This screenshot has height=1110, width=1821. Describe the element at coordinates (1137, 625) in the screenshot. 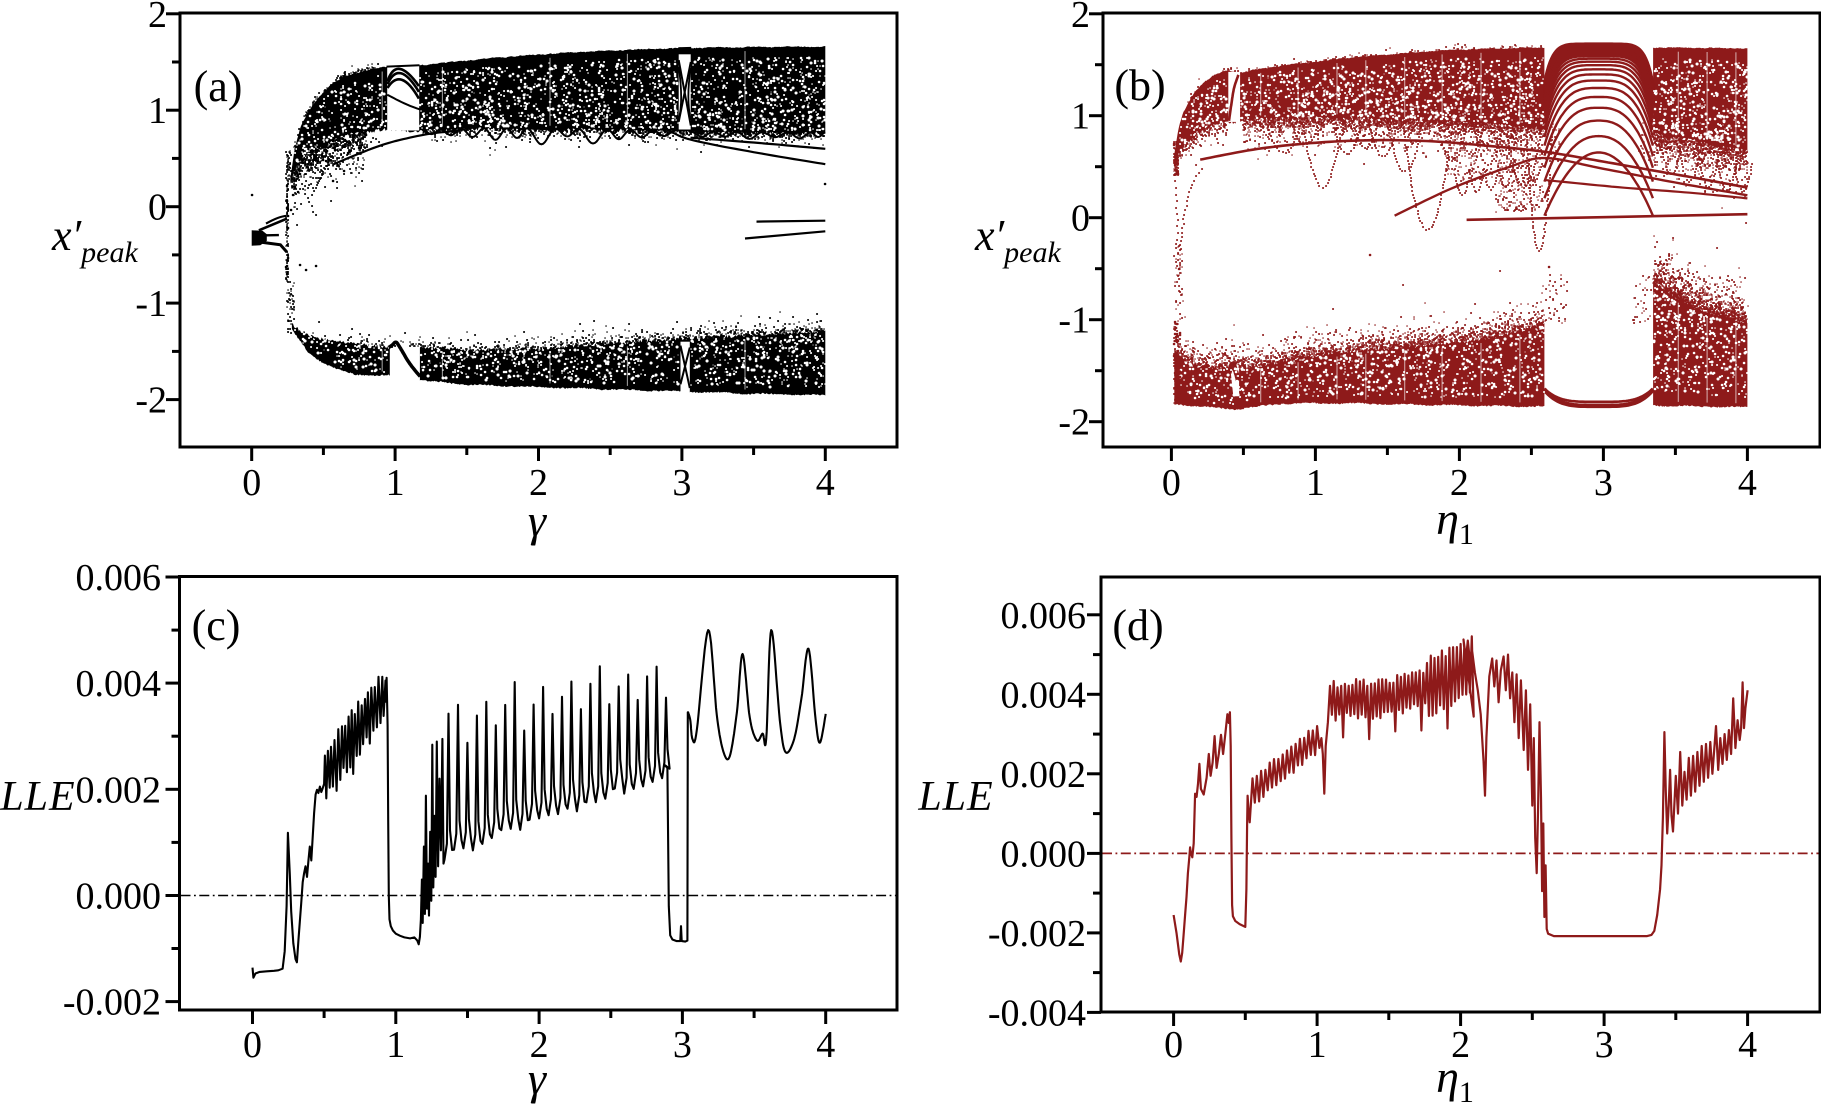

I see `svg-text: (d)` at that location.